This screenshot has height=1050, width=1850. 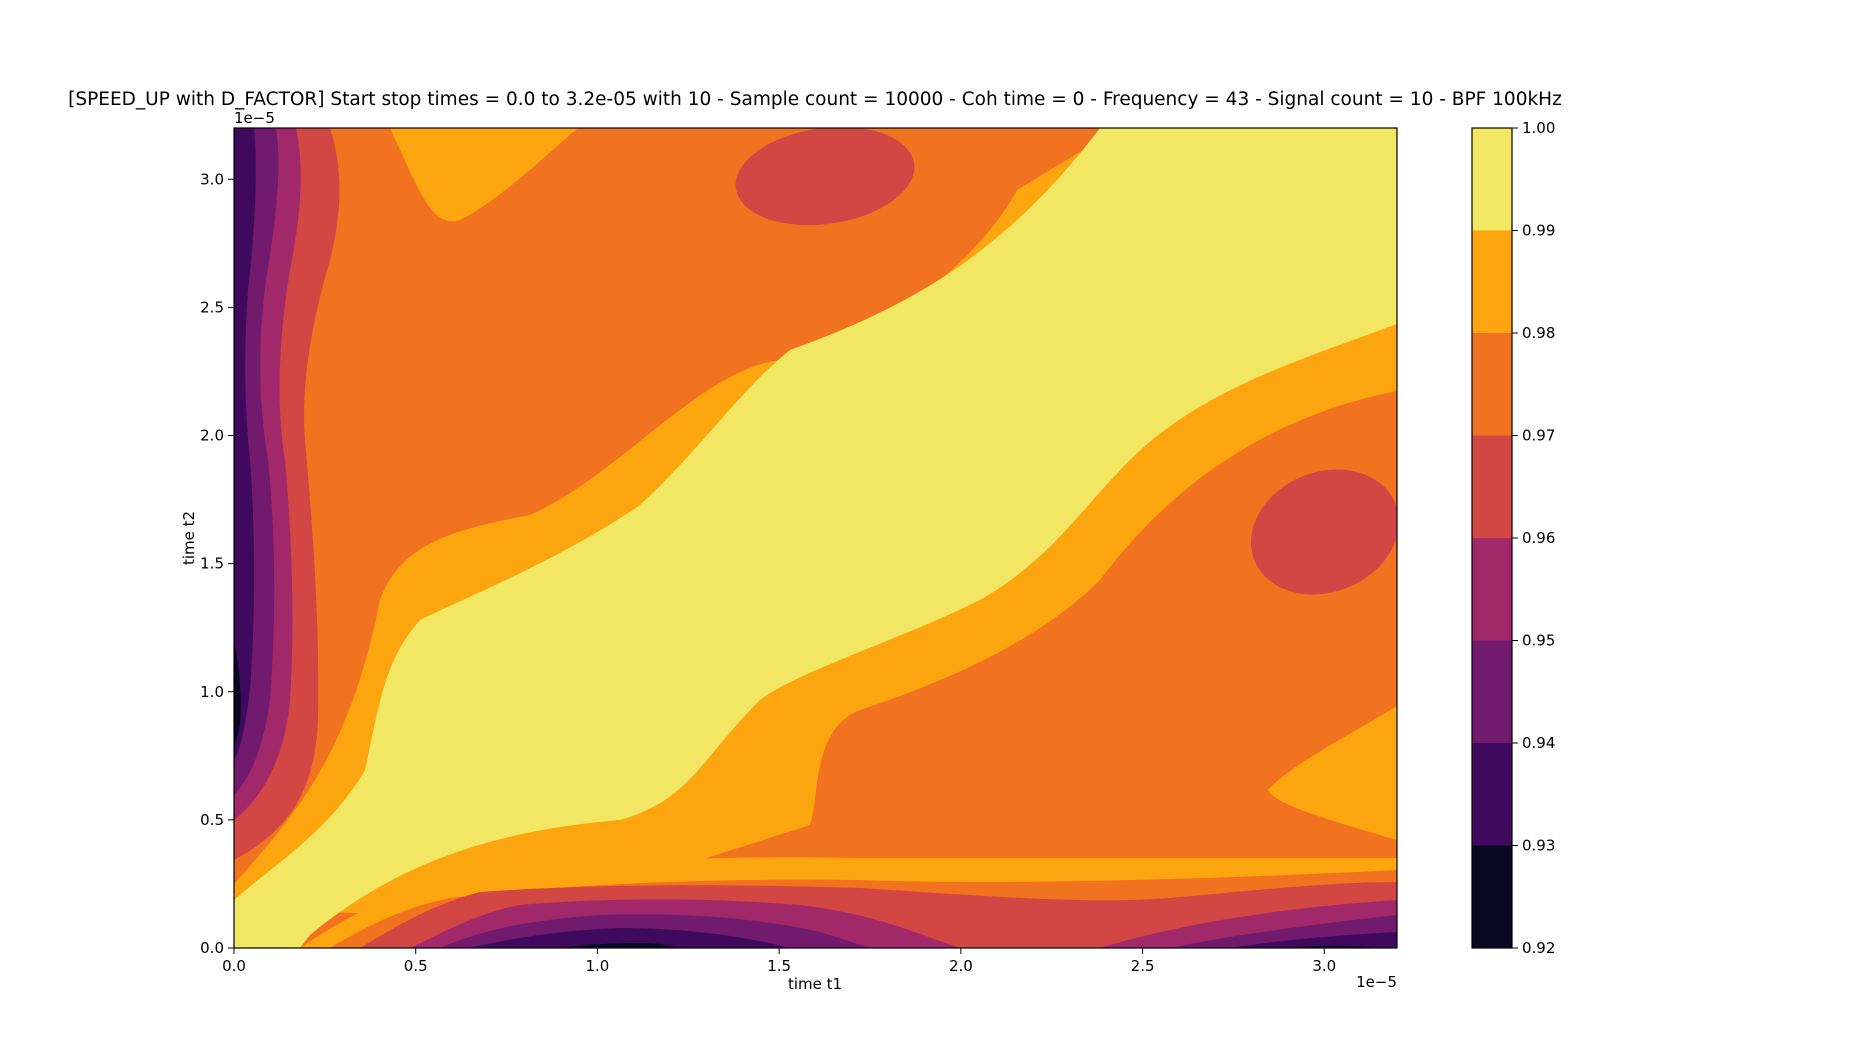 What do you see at coordinates (212, 307) in the screenshot?
I see `y-tick-label-5: 2.5` at bounding box center [212, 307].